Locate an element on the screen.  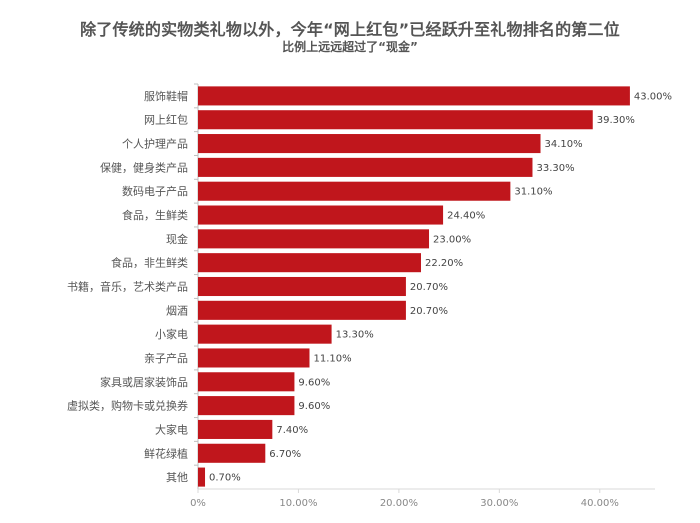
data-label: 6.70% is located at coordinates (285, 454).